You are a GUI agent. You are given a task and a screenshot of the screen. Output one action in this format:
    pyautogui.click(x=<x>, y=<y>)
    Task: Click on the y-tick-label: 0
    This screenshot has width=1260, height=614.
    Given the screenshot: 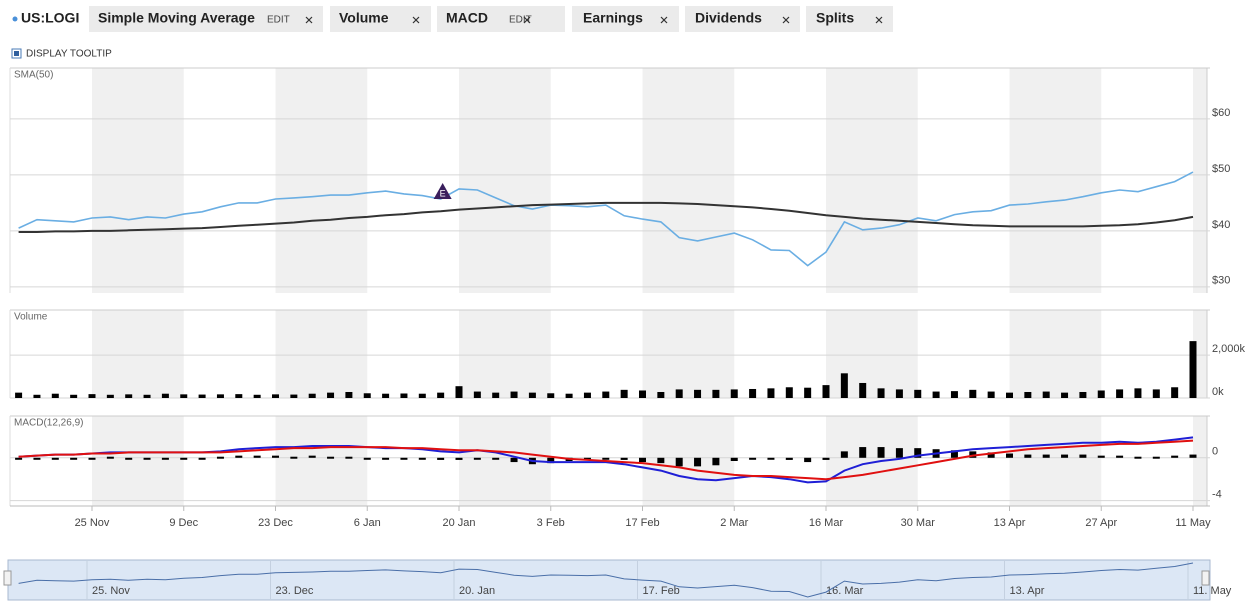 What is the action you would take?
    pyautogui.click(x=1215, y=452)
    